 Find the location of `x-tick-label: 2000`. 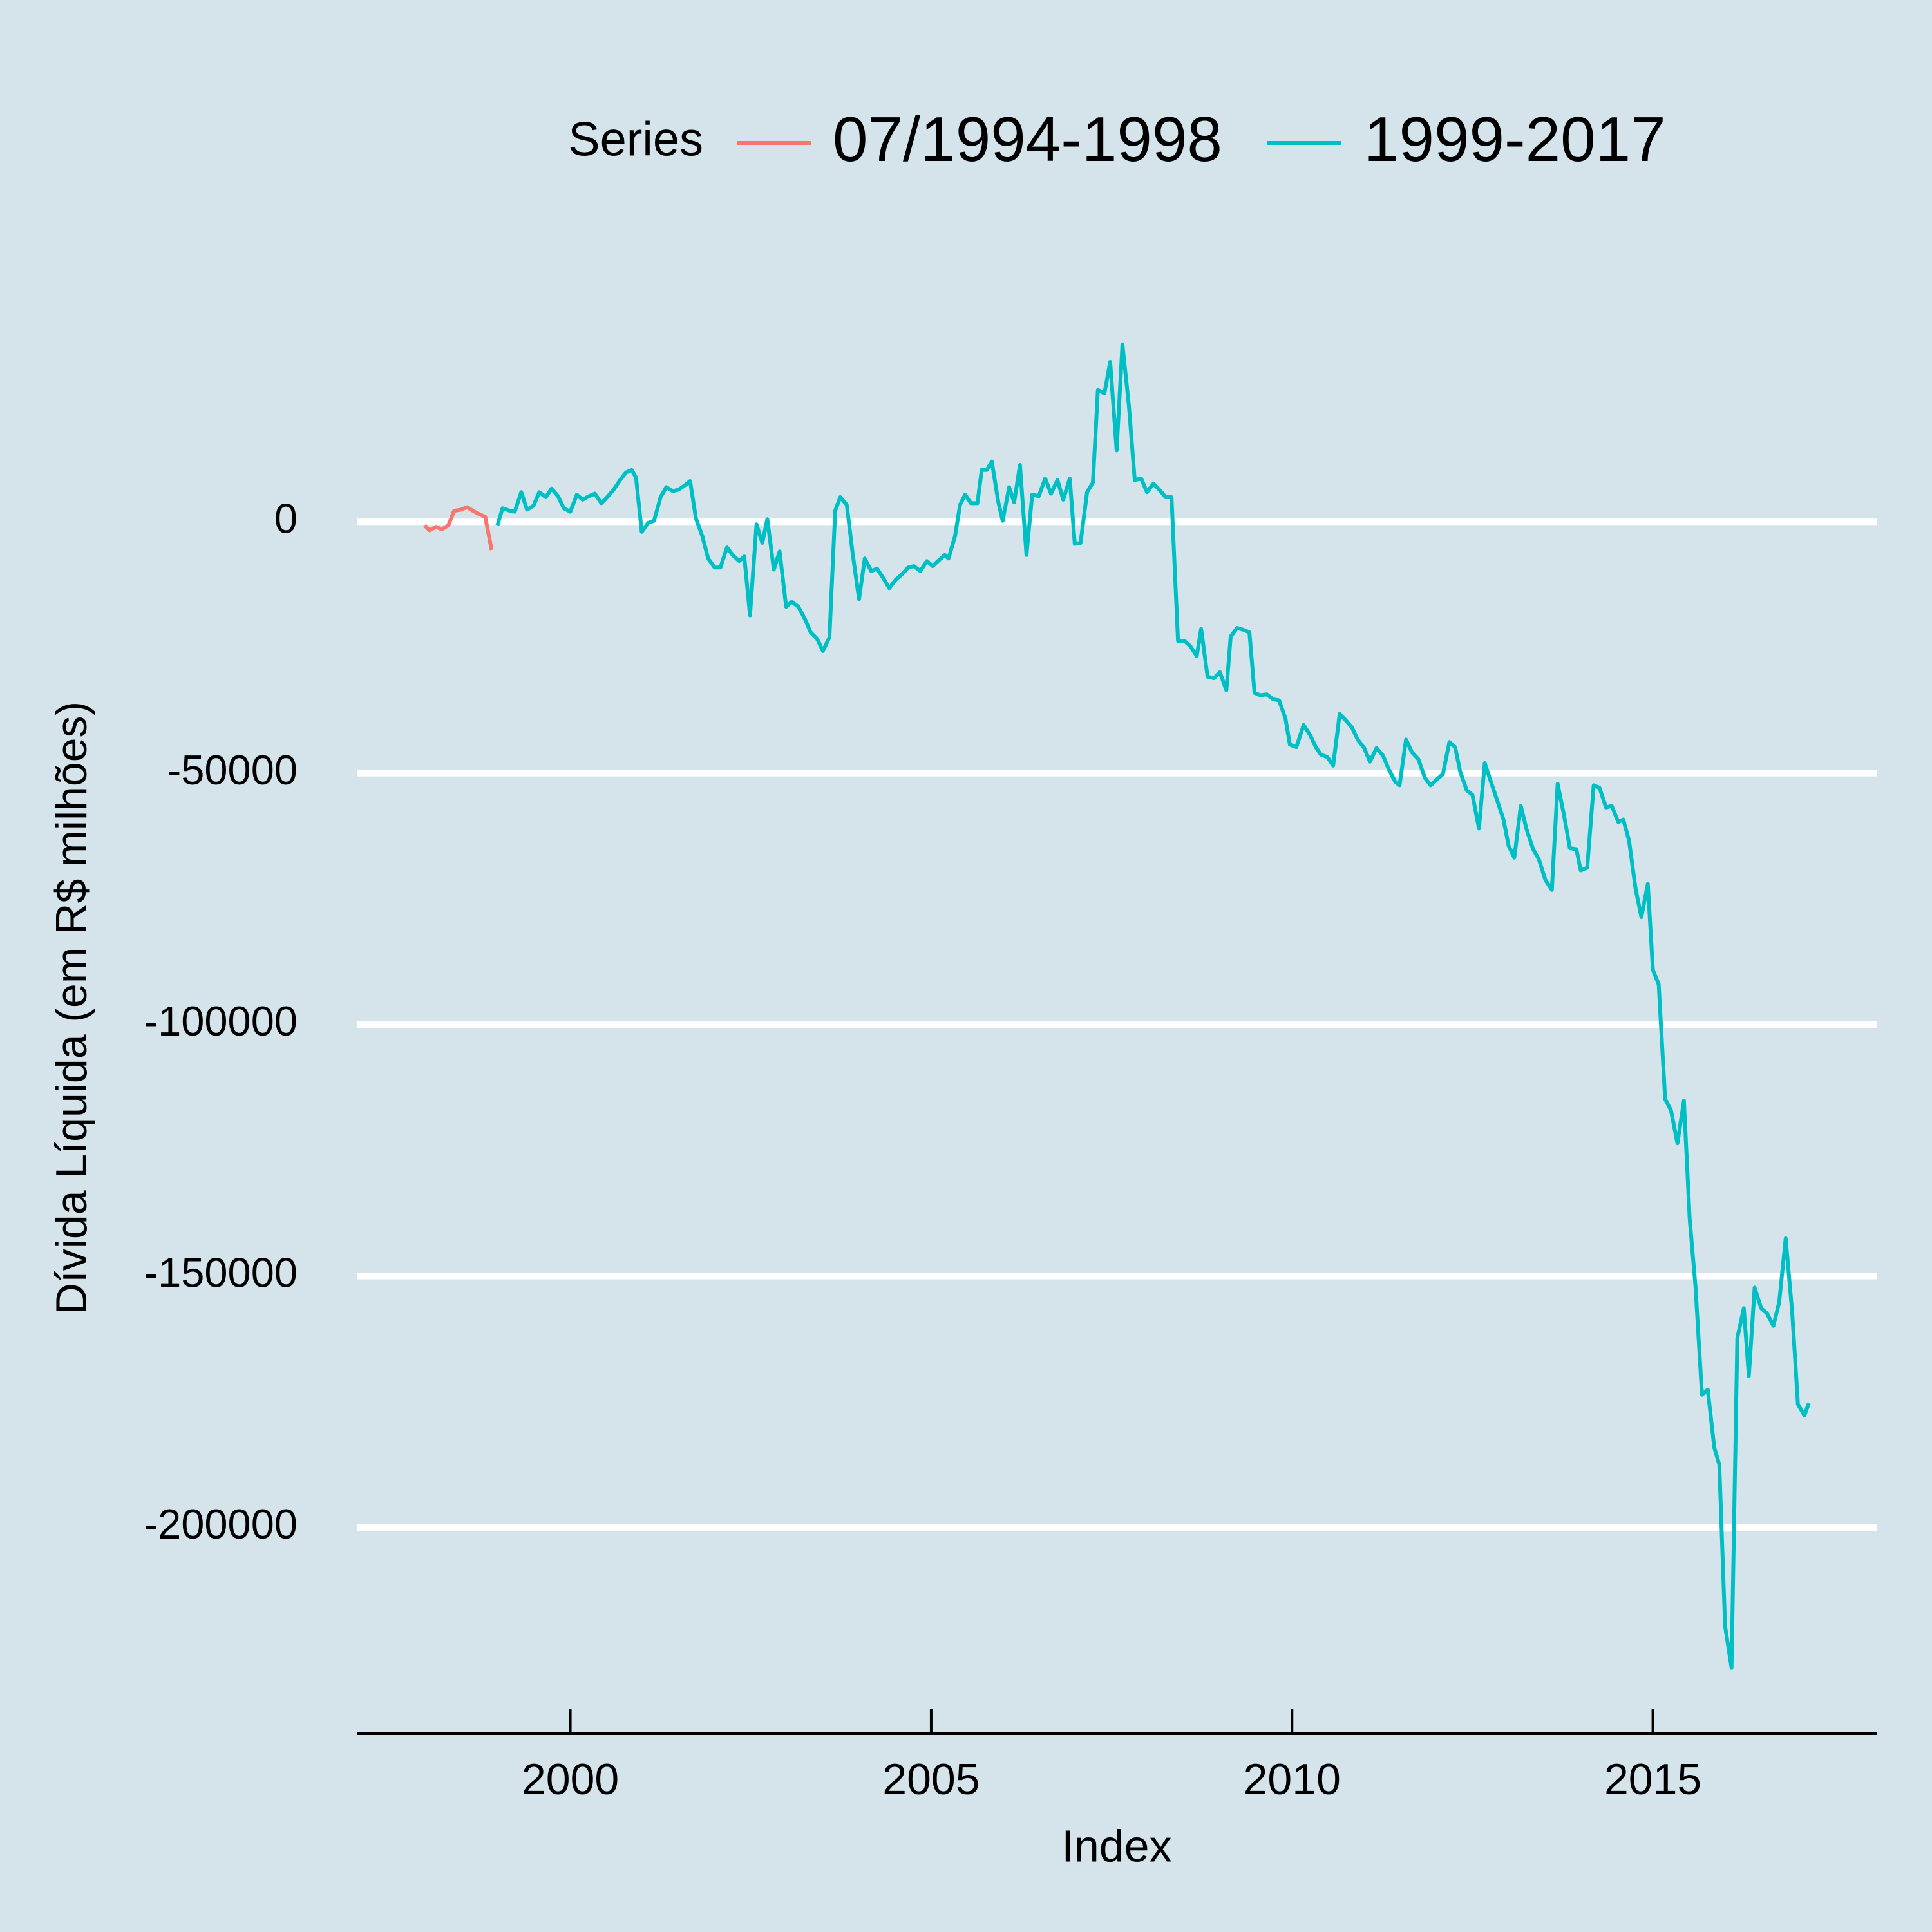

x-tick-label: 2000 is located at coordinates (570, 1779).